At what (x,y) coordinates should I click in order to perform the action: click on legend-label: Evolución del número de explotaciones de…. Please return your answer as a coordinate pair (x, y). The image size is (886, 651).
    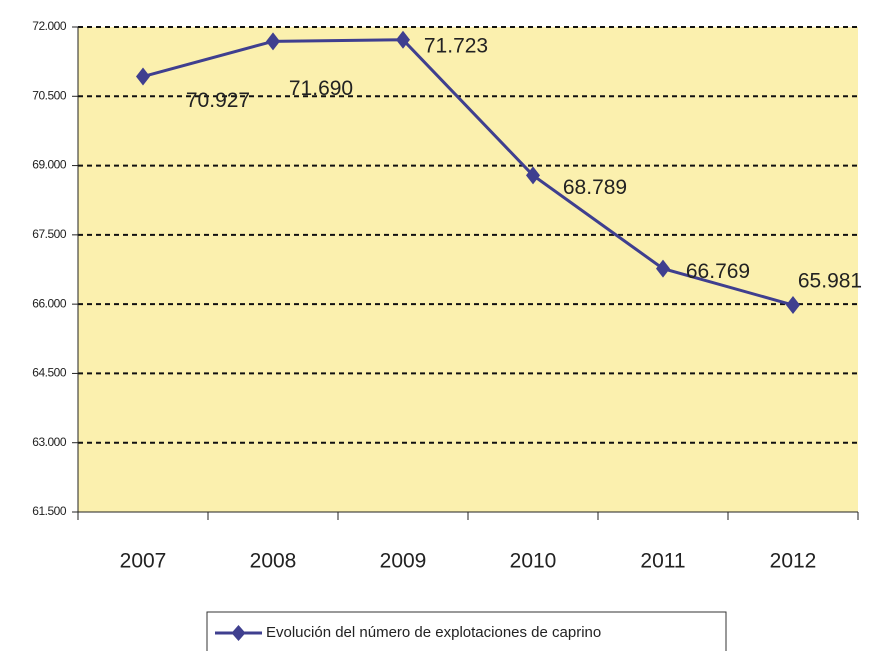
    Looking at the image, I should click on (433, 632).